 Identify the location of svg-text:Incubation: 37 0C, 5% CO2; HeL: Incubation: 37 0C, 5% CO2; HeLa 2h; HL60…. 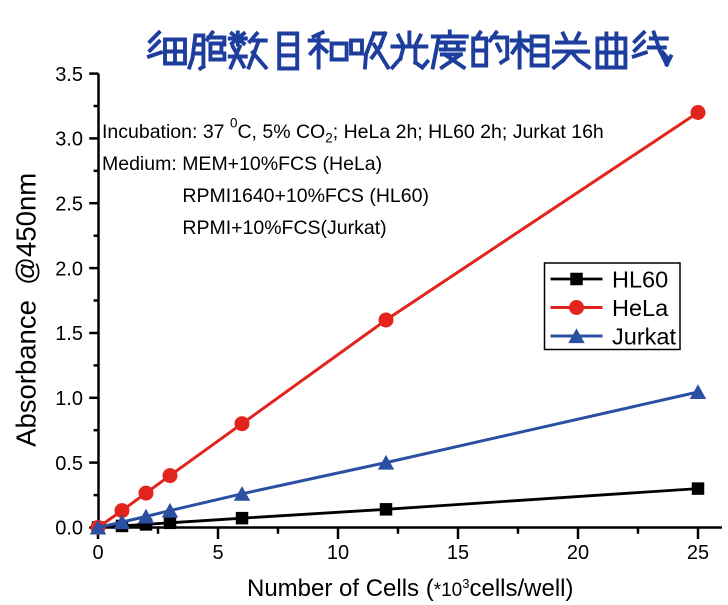
(353, 131).